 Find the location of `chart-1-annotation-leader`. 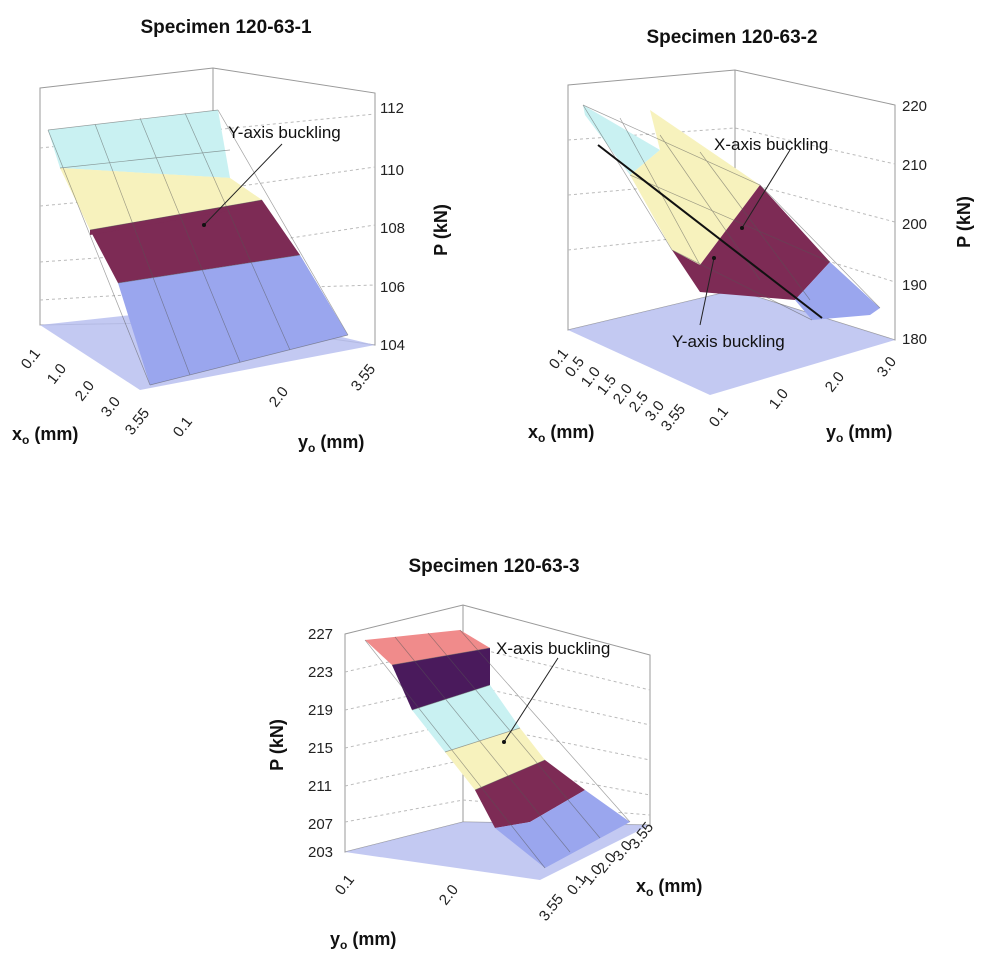

chart-1-annotation-leader is located at coordinates (243, 184).